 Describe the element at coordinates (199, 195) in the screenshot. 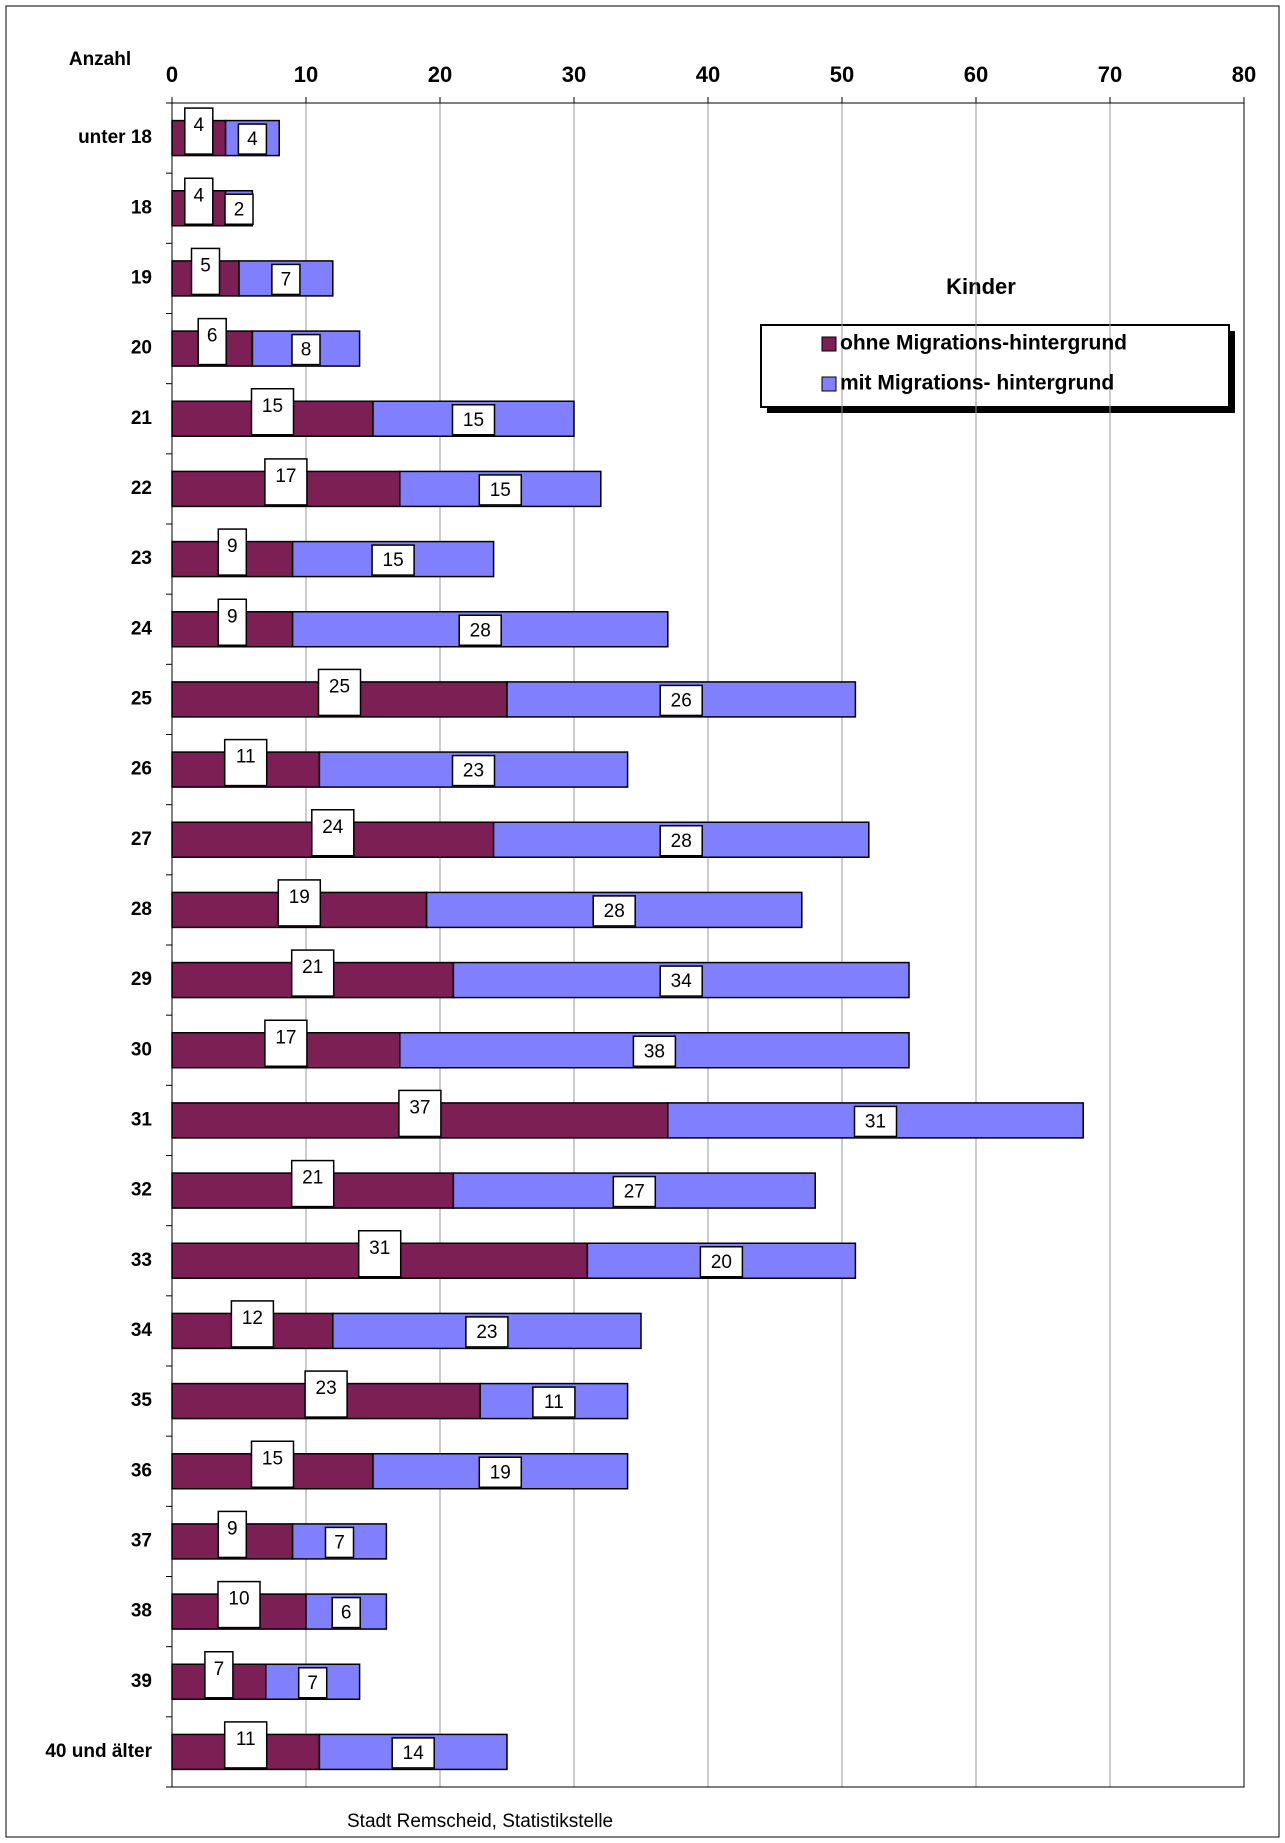

I see `data-label: 4` at that location.